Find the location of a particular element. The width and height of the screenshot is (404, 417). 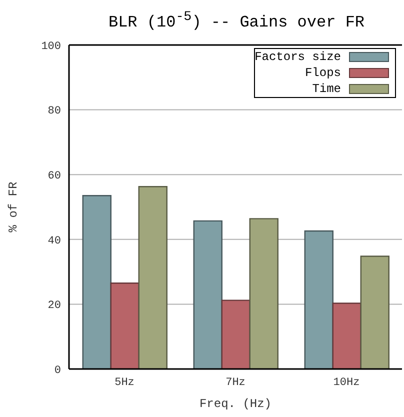

y-tick-label: 0 is located at coordinates (57, 370).